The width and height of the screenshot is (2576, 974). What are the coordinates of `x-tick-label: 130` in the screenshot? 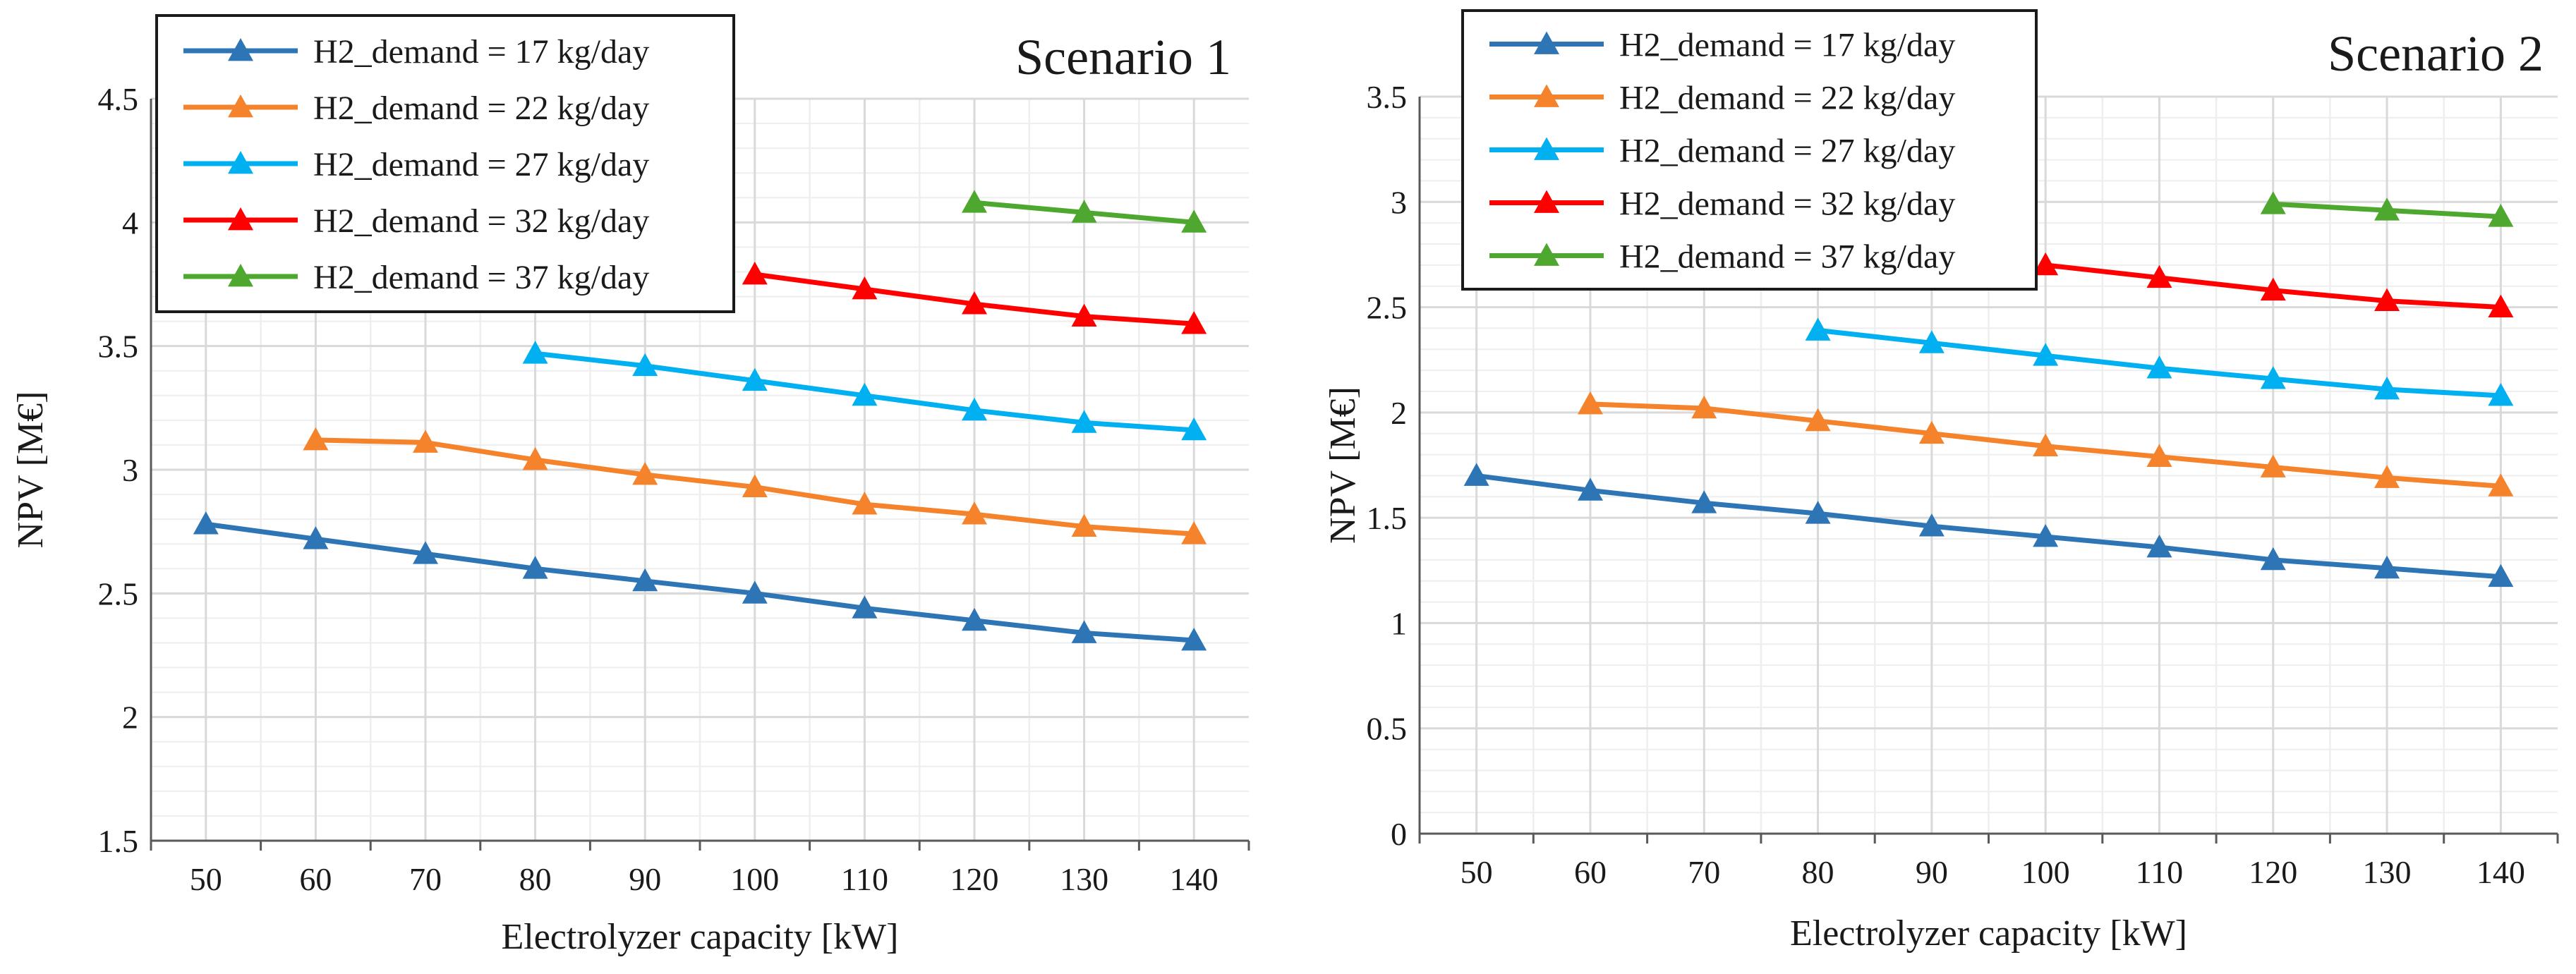 It's located at (2388, 872).